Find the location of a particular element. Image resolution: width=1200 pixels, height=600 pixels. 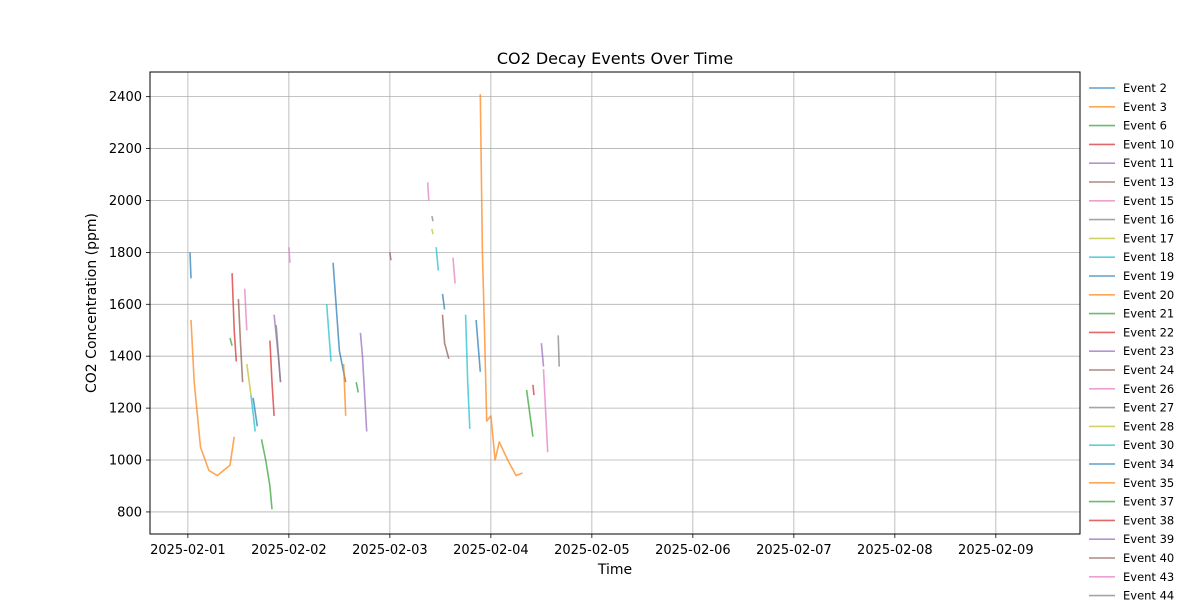

legend-entry: Event 43 is located at coordinates (1131, 577).